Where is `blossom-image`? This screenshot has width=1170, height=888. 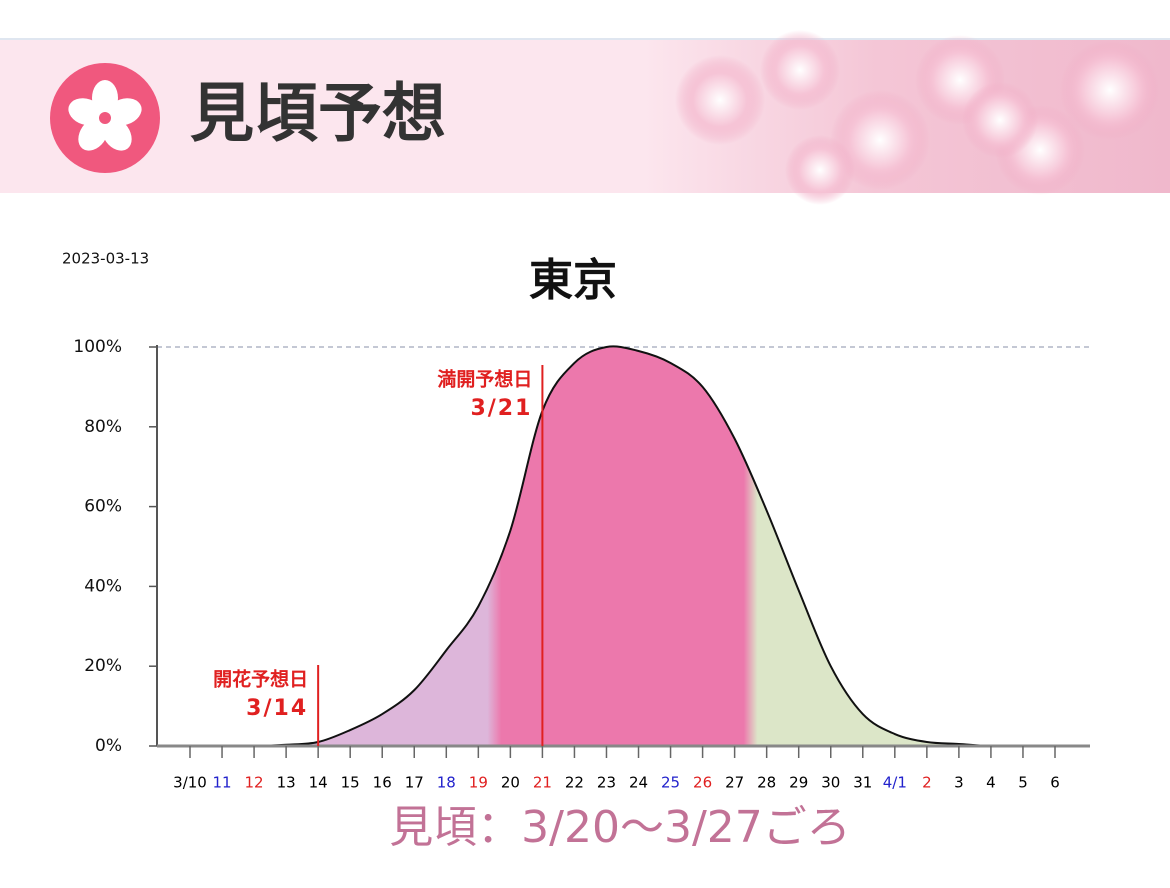
blossom-image is located at coordinates (917, 117).